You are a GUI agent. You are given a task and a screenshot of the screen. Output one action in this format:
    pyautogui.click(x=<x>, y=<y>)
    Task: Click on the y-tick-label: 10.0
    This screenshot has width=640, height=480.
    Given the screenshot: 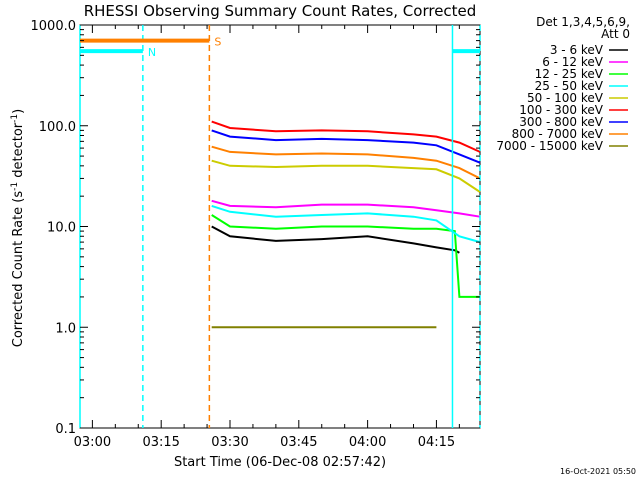 What is the action you would take?
    pyautogui.click(x=61, y=228)
    